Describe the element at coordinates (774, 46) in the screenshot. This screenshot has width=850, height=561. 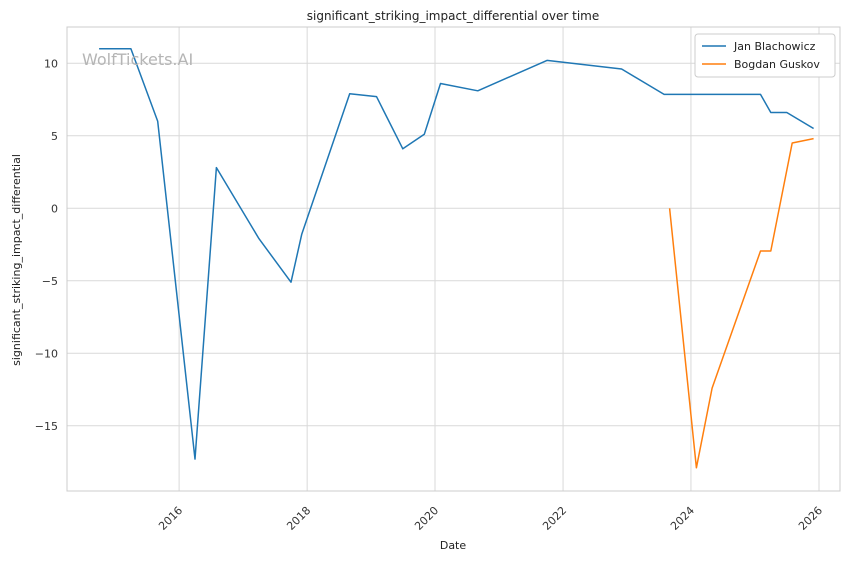
I see `legend-label-jan-blachowicz: Jan Blachowicz` at that location.